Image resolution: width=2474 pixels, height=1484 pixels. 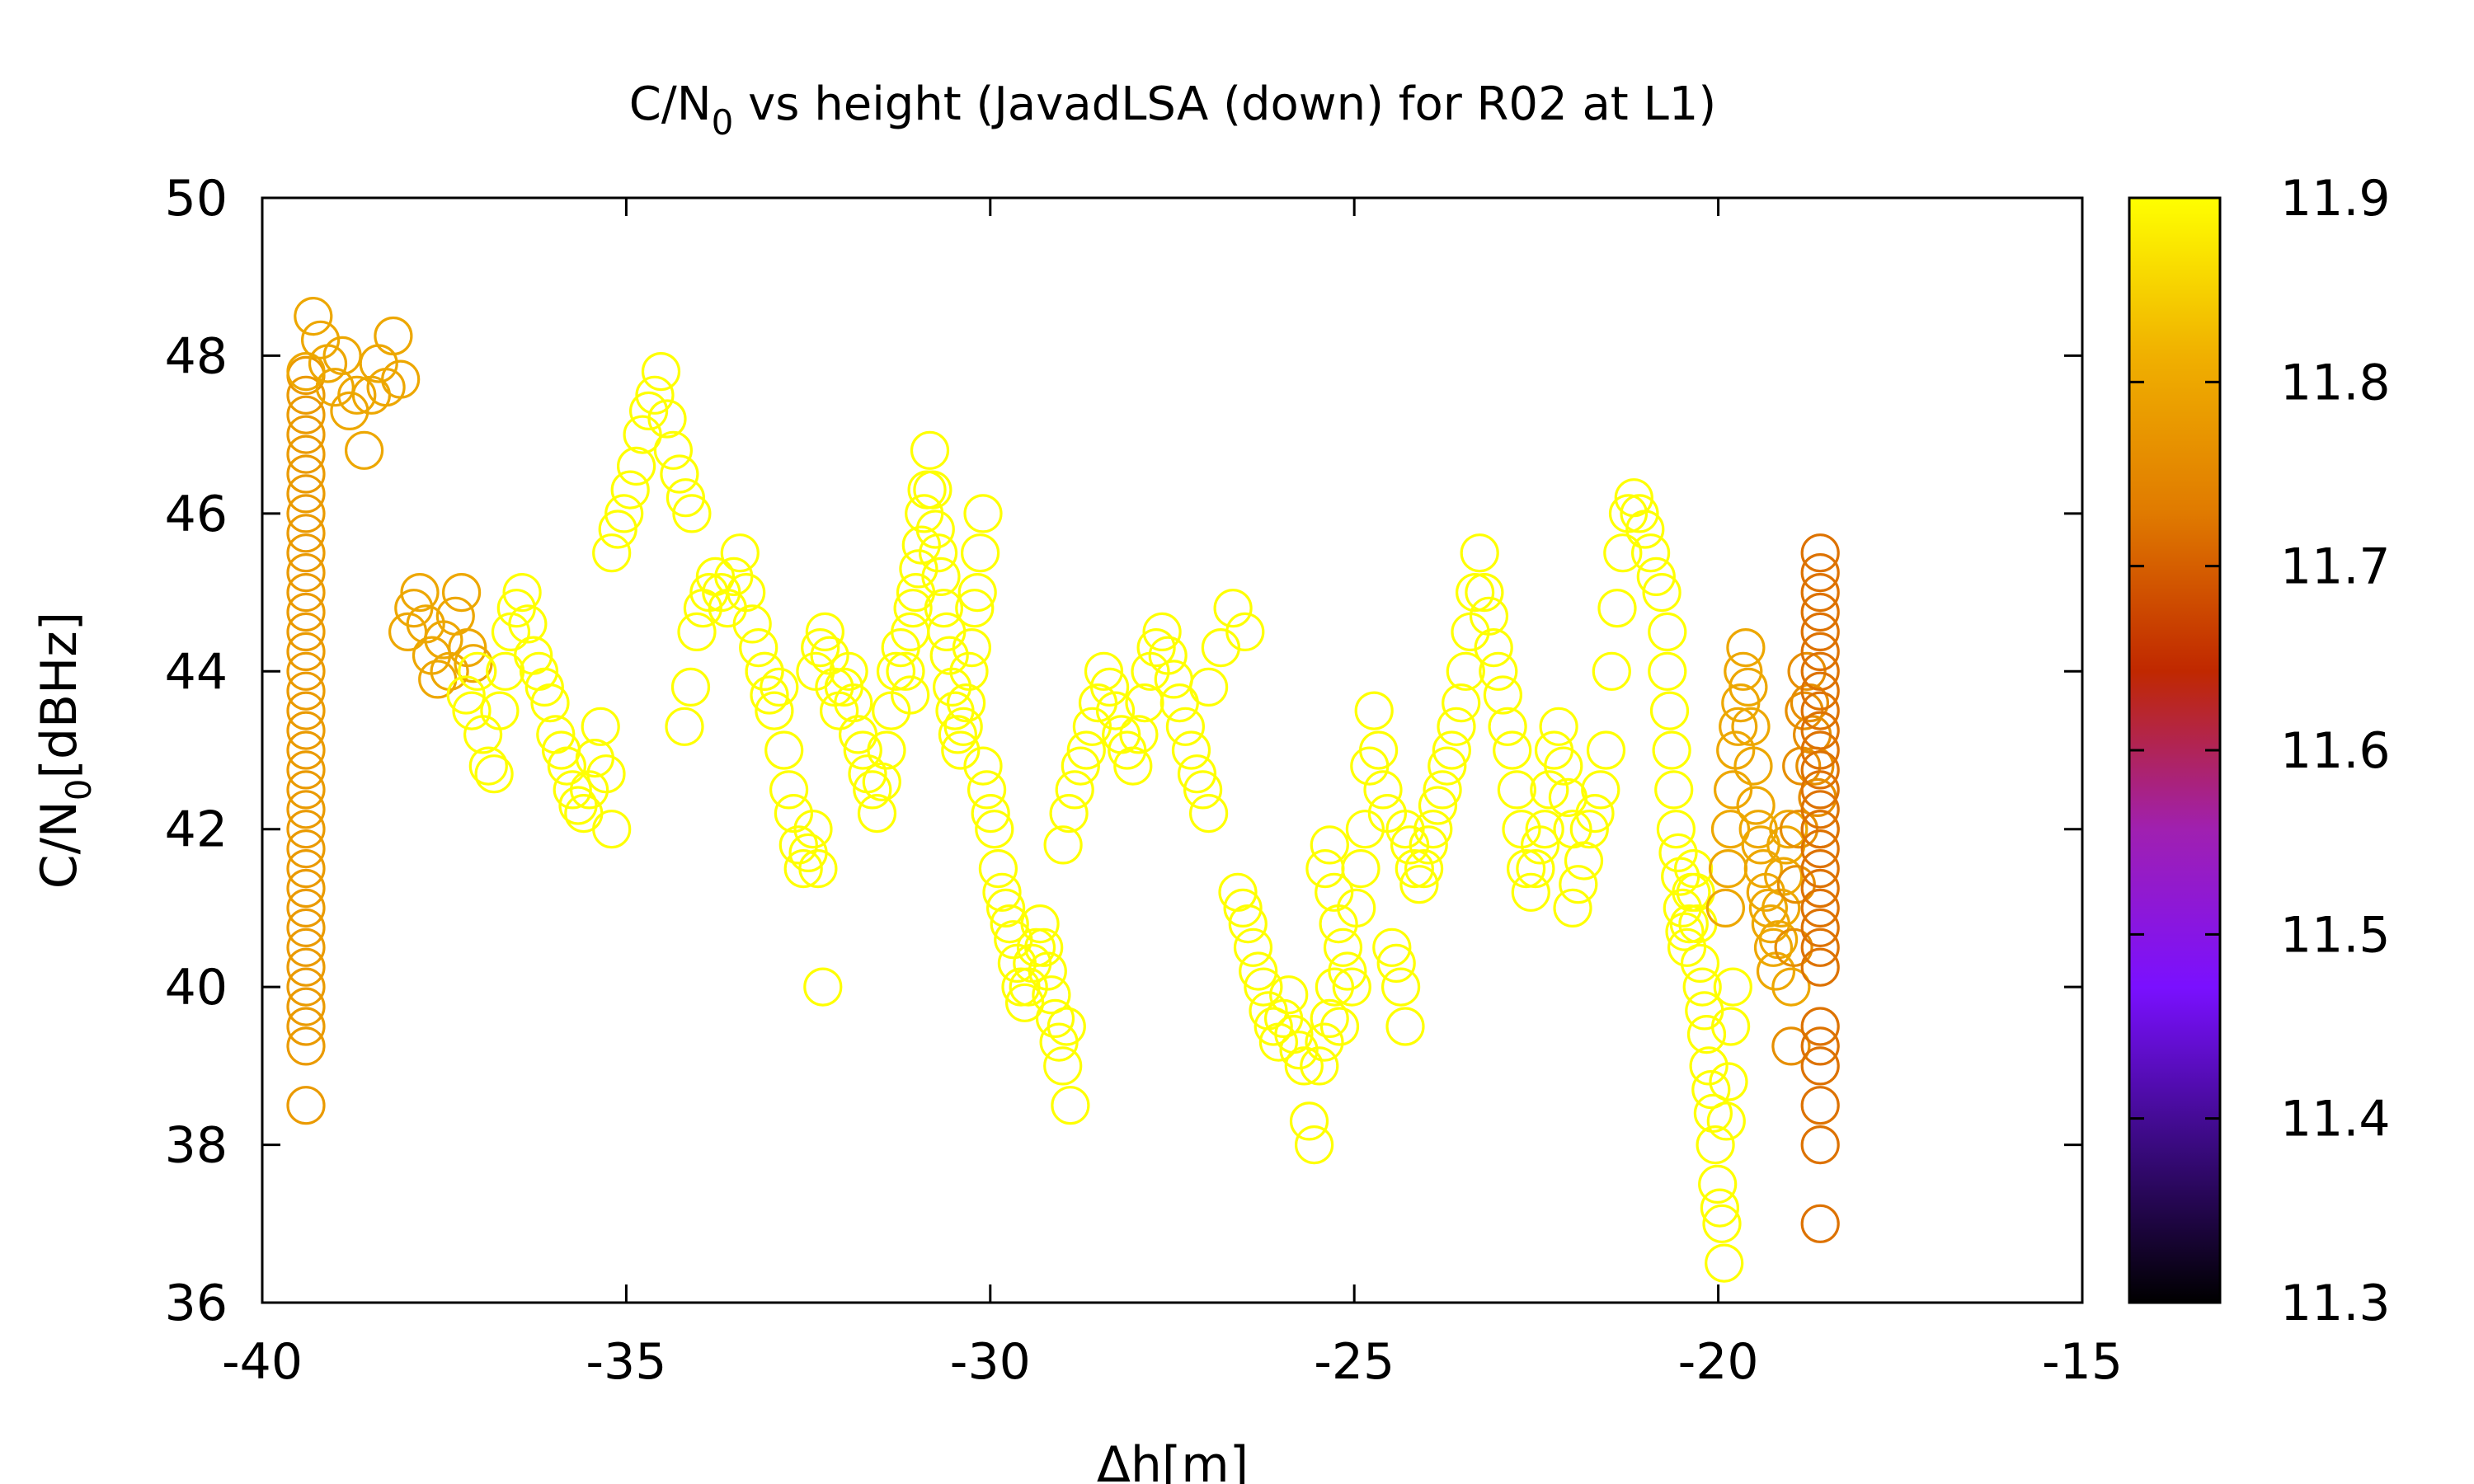 What do you see at coordinates (2082, 1362) in the screenshot?
I see `x-tick-label: -15` at bounding box center [2082, 1362].